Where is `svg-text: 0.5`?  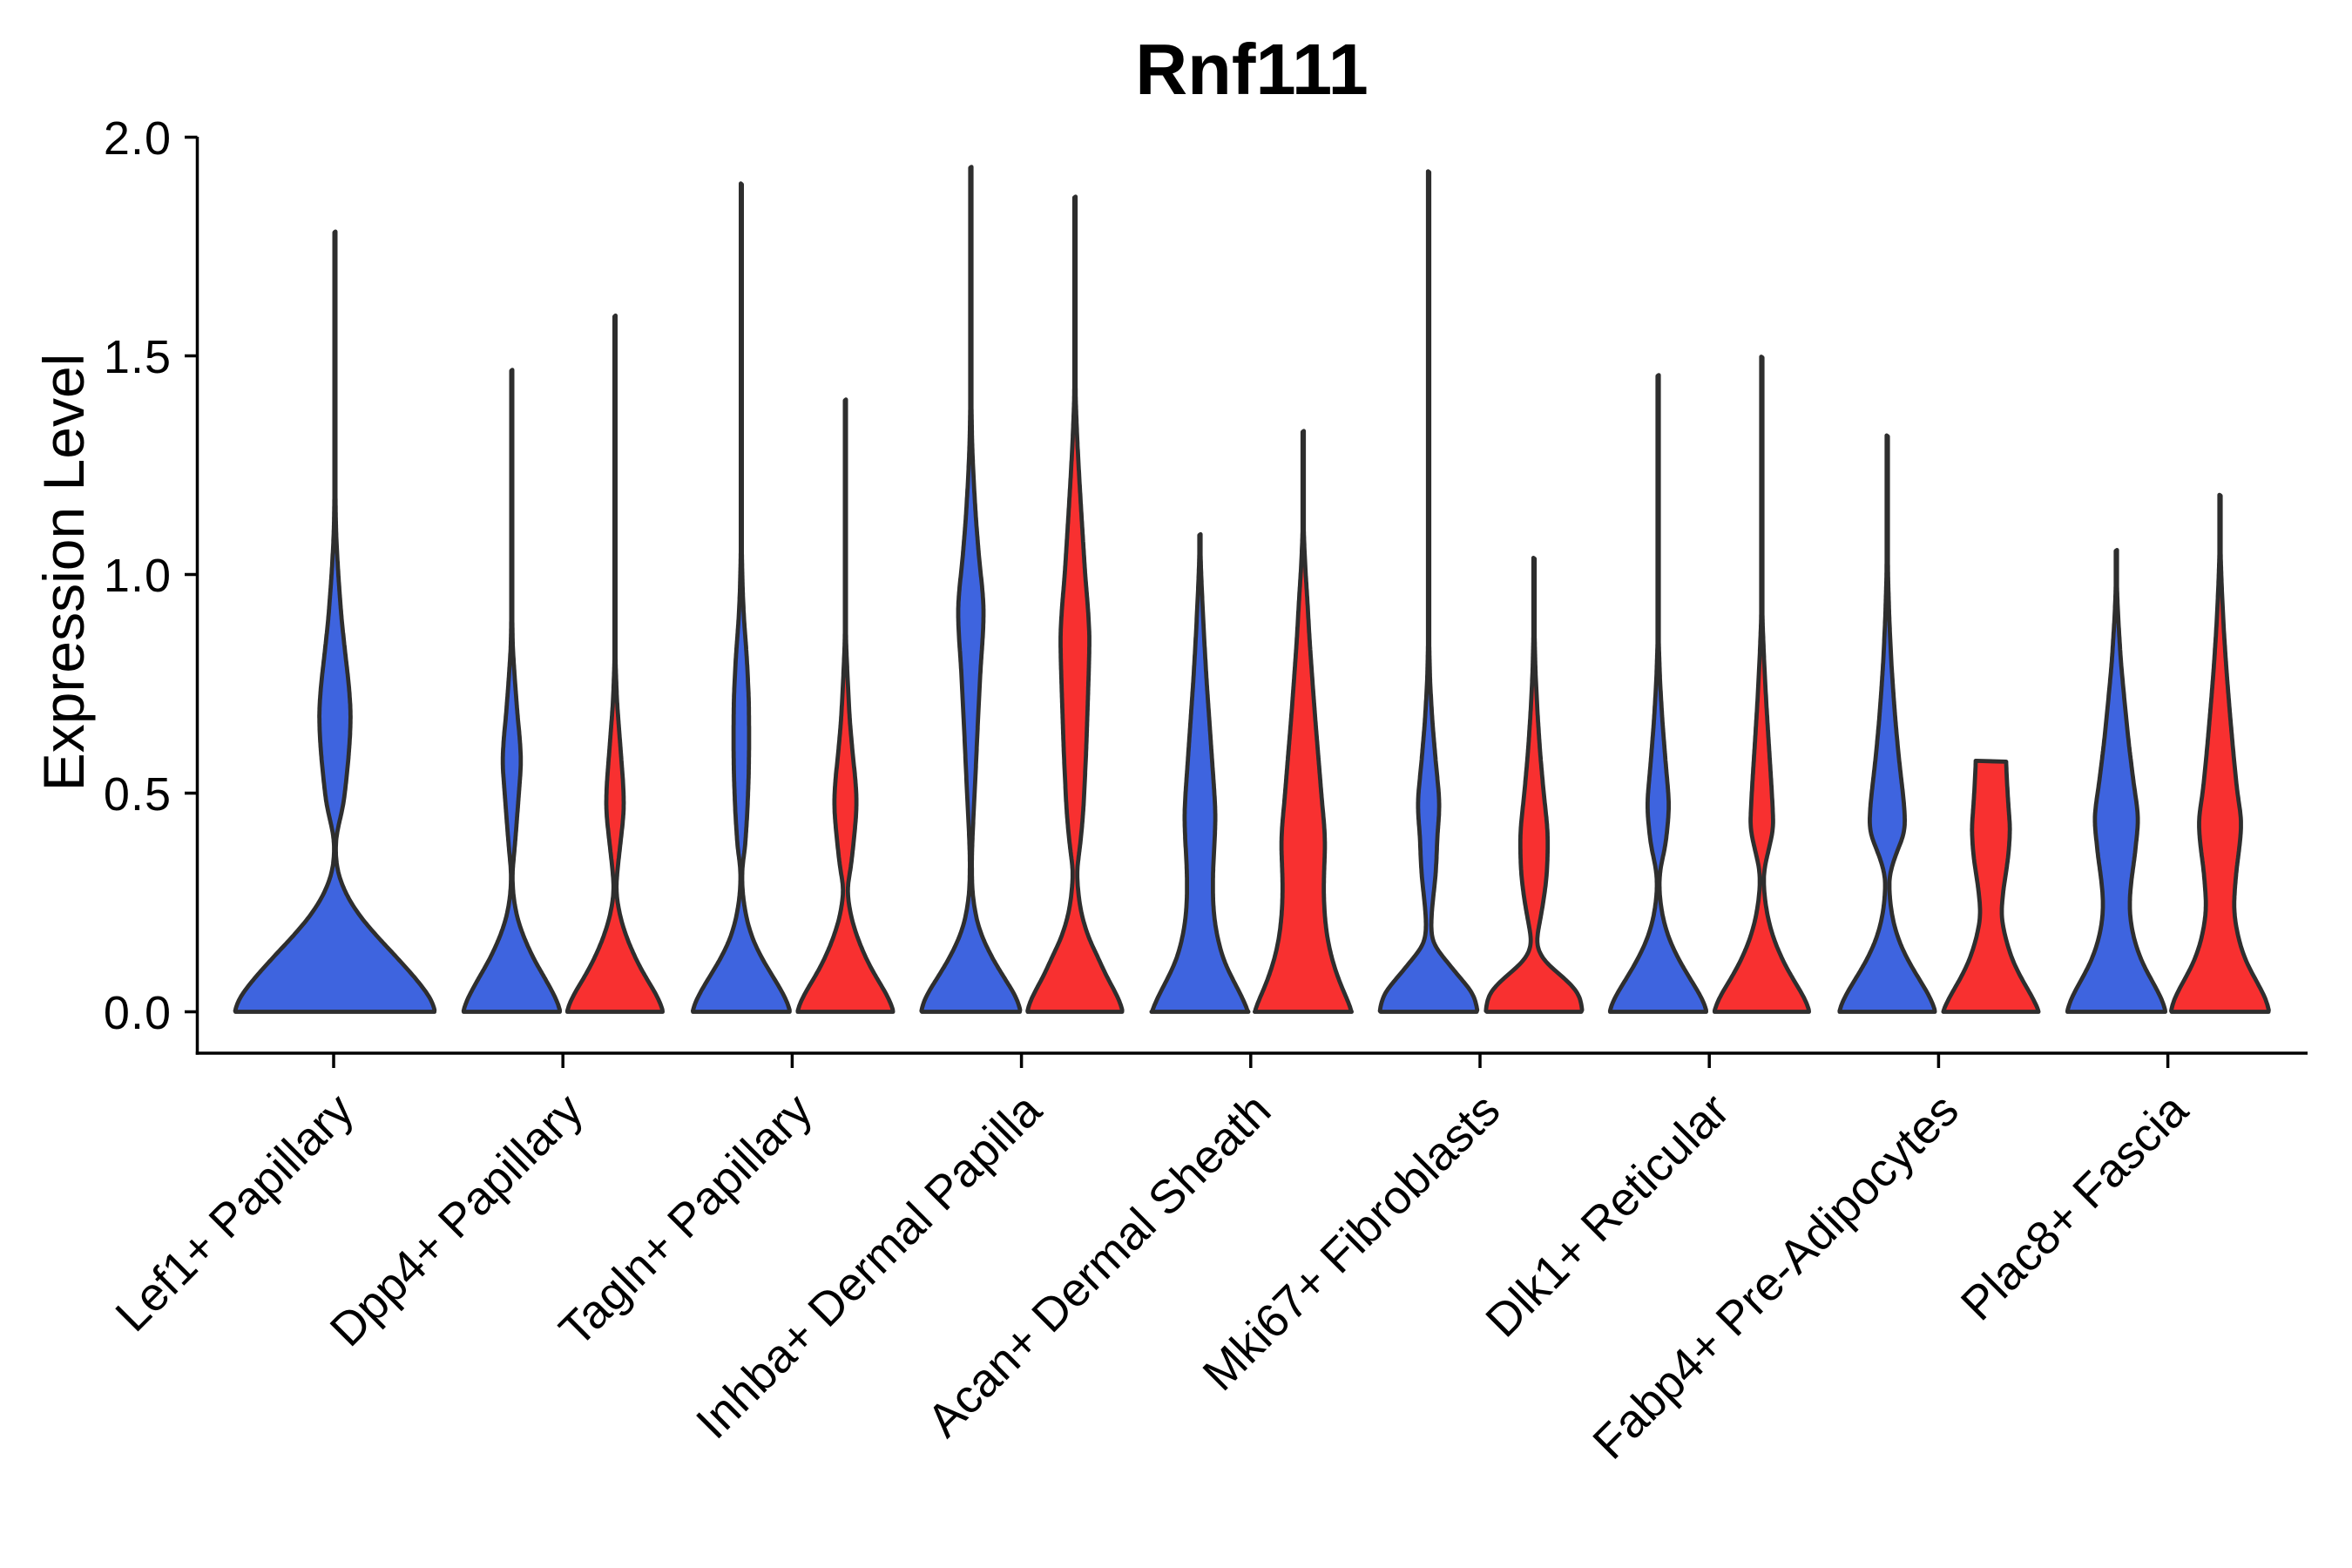 svg-text: 0.5 is located at coordinates (138, 795).